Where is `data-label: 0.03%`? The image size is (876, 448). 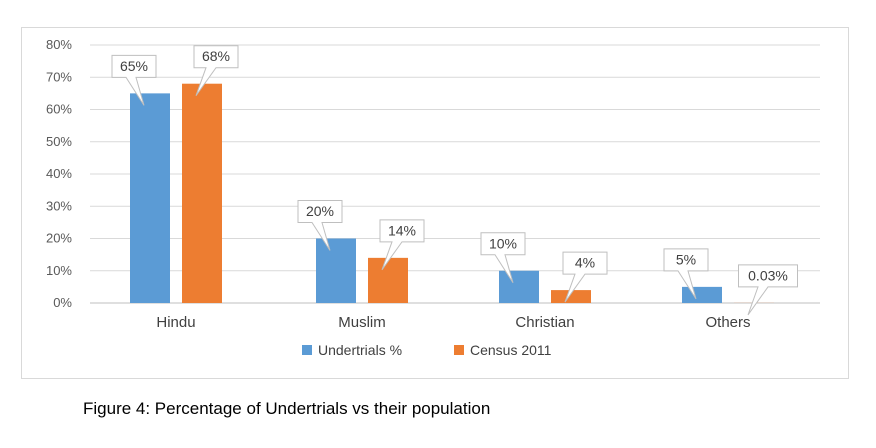
data-label: 0.03% is located at coordinates (768, 275).